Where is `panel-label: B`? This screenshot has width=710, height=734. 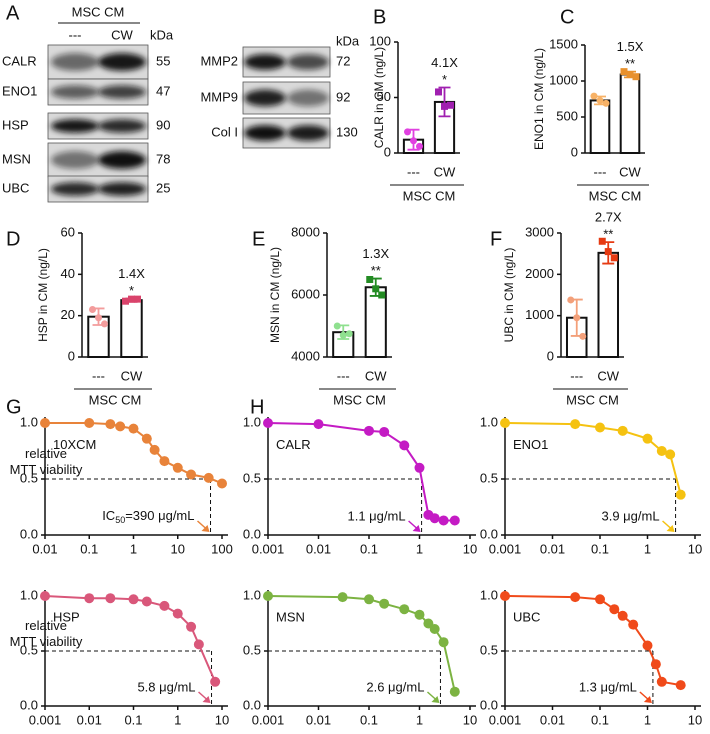
panel-label: B is located at coordinates (379, 17).